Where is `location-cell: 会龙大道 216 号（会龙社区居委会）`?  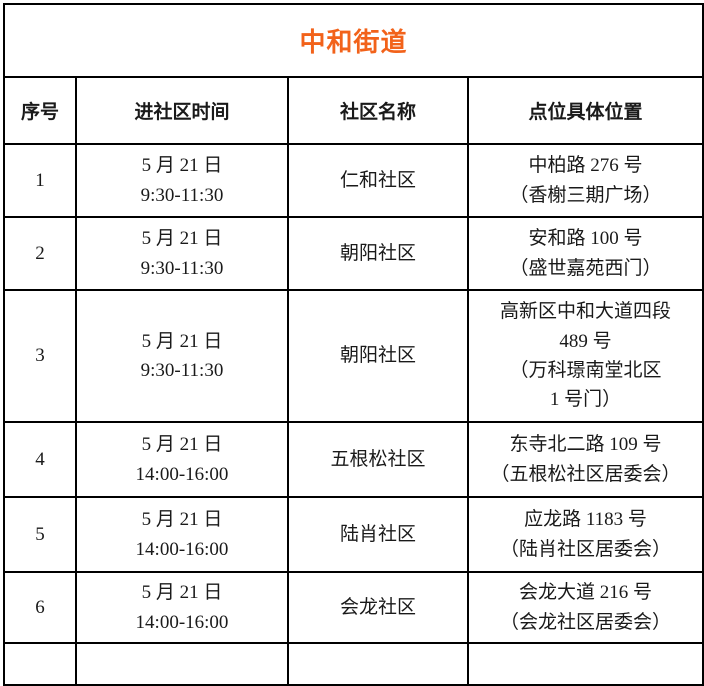 location-cell: 会龙大道 216 号（会龙社区居委会） is located at coordinates (585, 607).